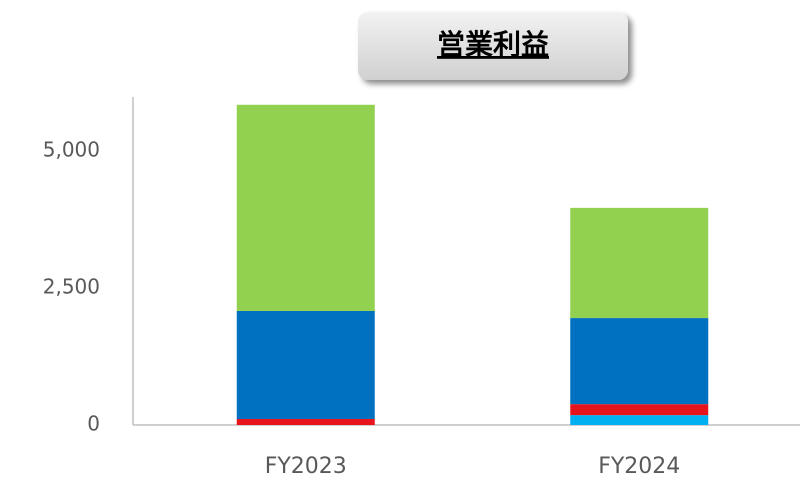 This screenshot has height=481, width=802. I want to click on y-tick-label: 2,500, so click(71, 286).